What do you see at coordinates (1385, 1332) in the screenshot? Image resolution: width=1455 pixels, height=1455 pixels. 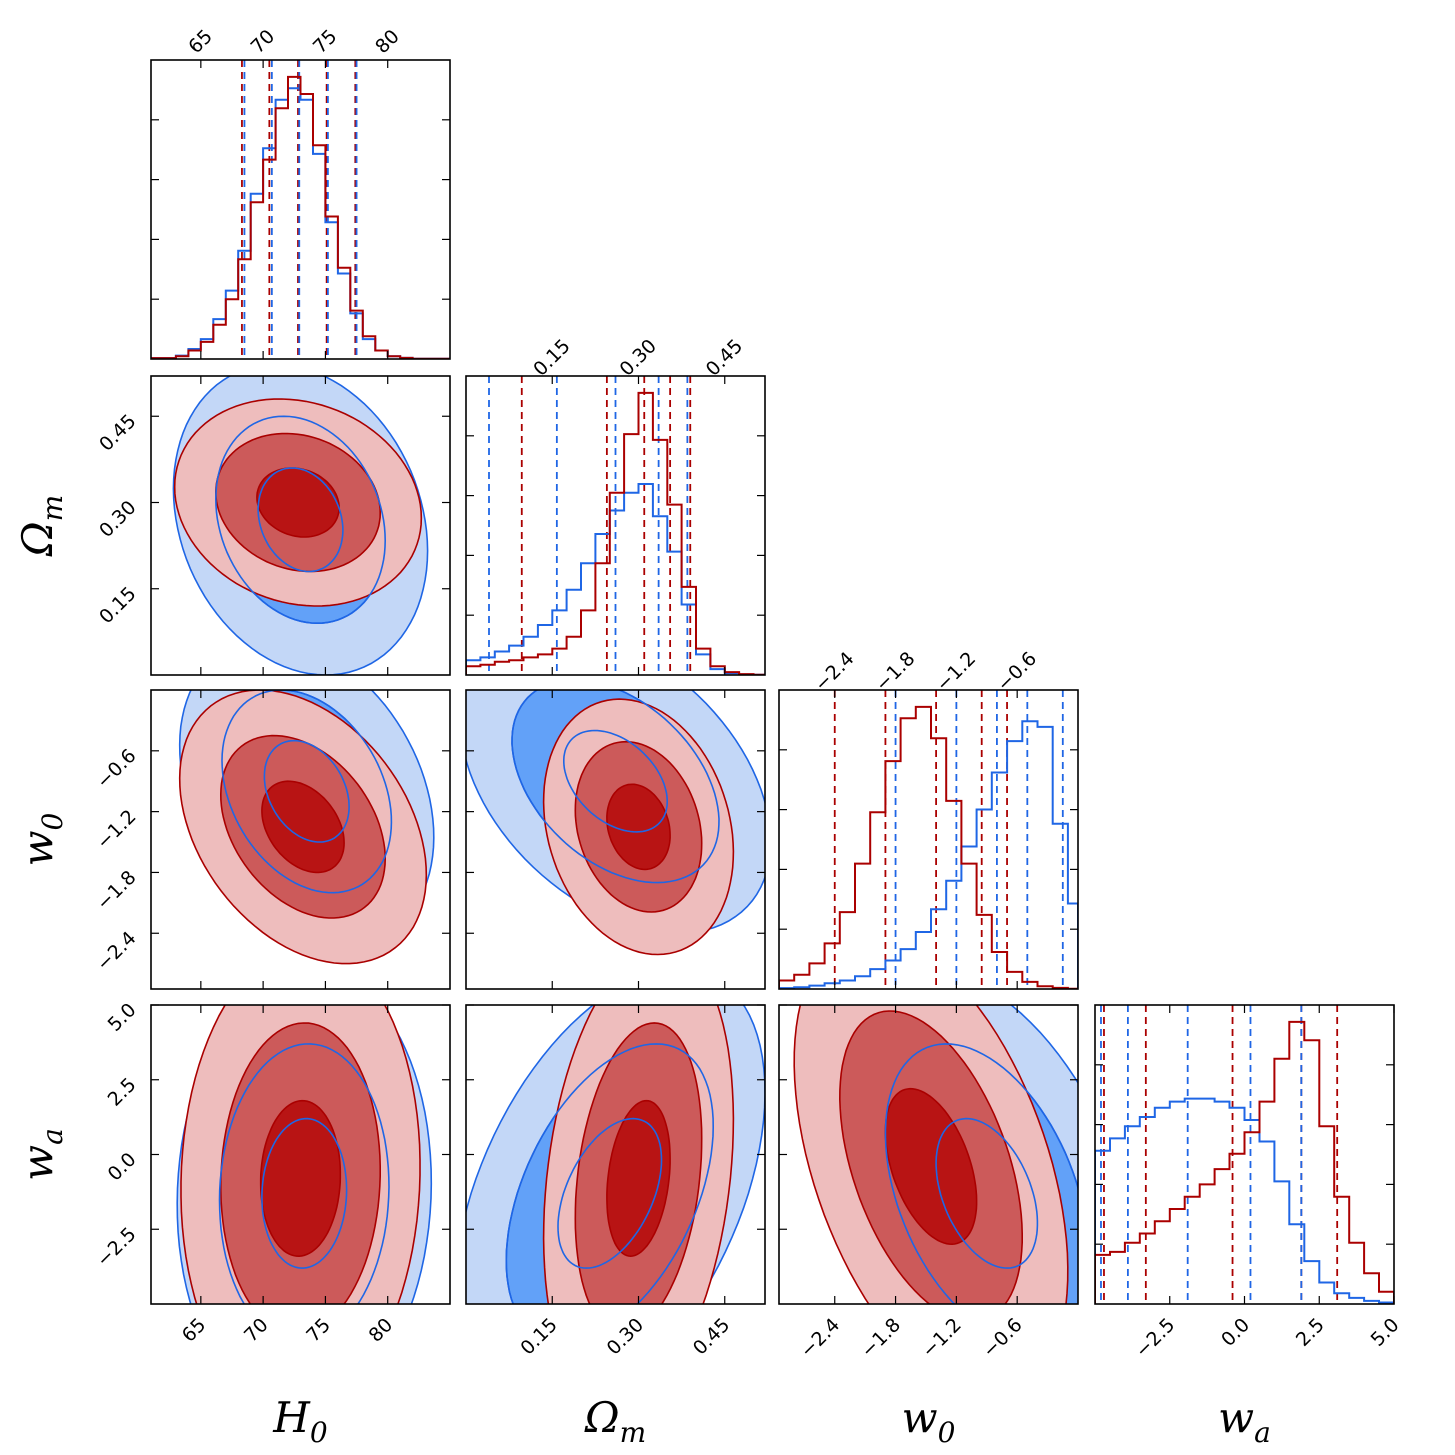 I see `x-tick-label: 5.0` at bounding box center [1385, 1332].